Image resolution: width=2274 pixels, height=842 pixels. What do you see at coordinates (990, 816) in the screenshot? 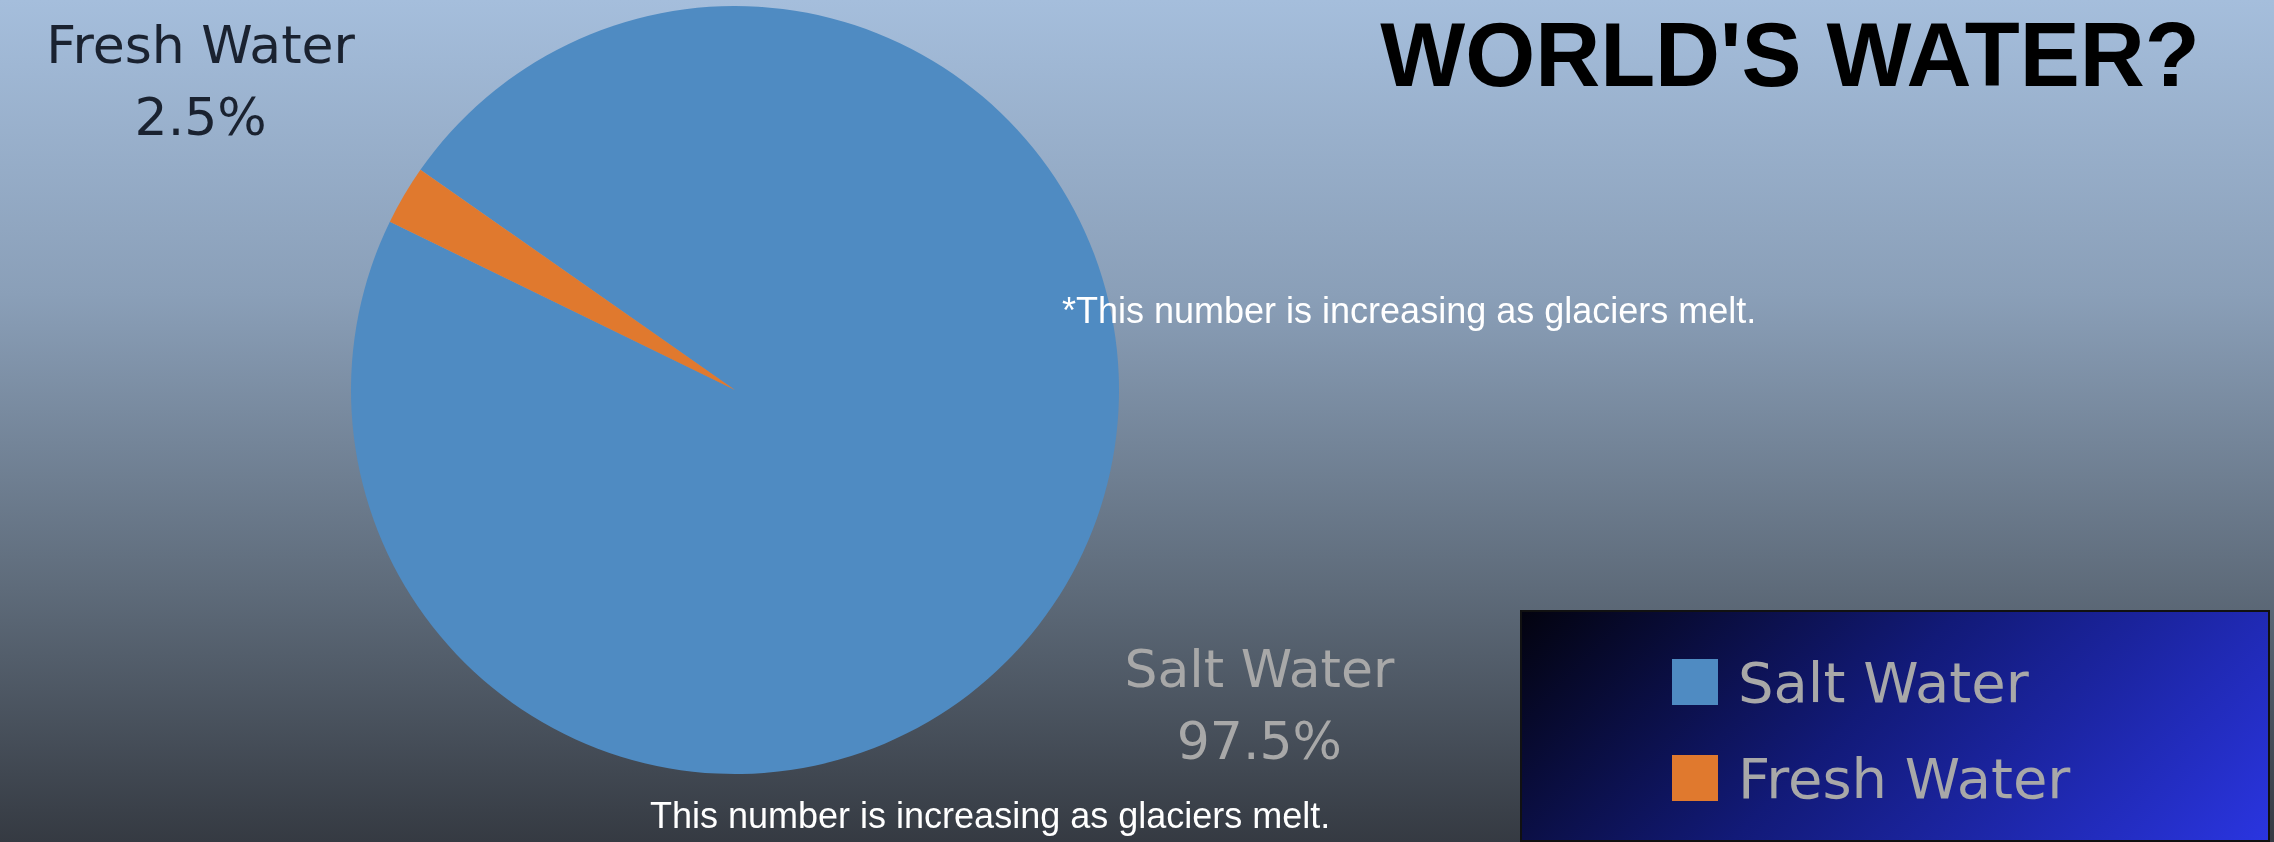
I see `text: This number is increasing as glaciers melt.` at bounding box center [990, 816].